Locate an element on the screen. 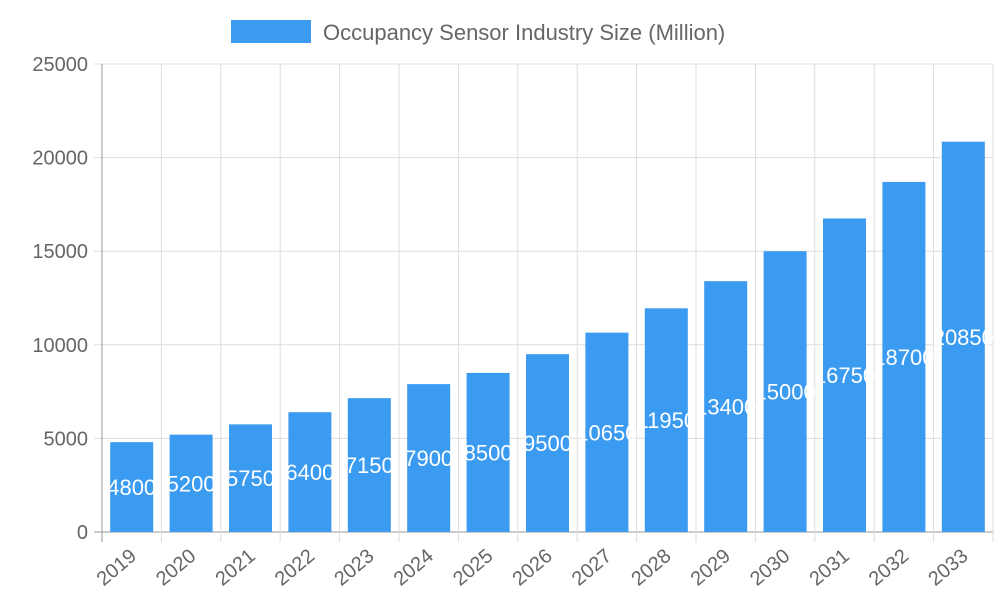 The image size is (1000, 600). data-label: 20850 is located at coordinates (963, 337).